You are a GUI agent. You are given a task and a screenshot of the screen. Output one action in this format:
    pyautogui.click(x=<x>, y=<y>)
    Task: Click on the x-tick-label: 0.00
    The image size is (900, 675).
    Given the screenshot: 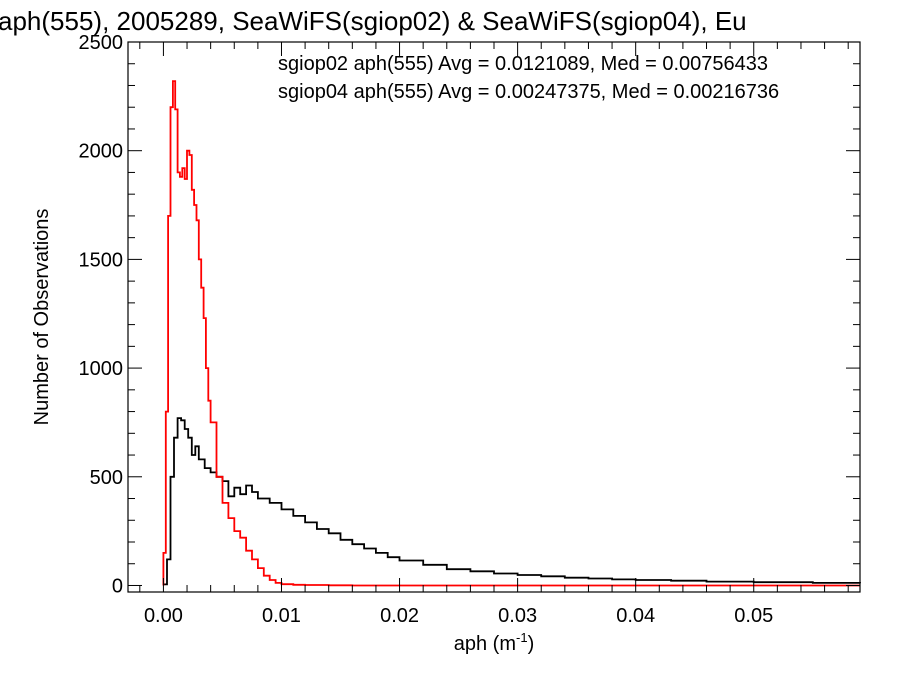 What is the action you would take?
    pyautogui.click(x=163, y=616)
    